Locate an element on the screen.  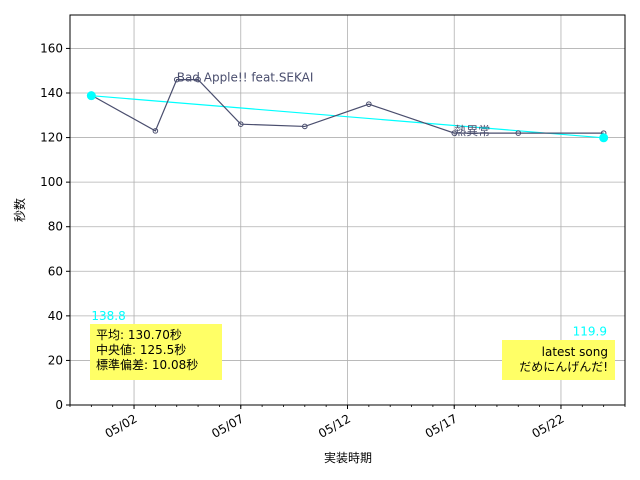
latest-box-line: latest song is located at coordinates (575, 352).